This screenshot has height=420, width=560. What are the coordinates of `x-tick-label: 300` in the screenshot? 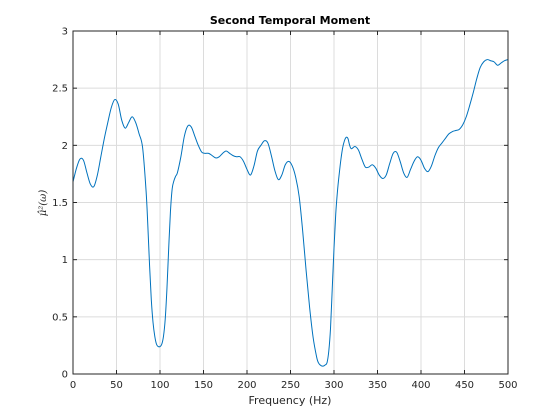 It's located at (333, 385).